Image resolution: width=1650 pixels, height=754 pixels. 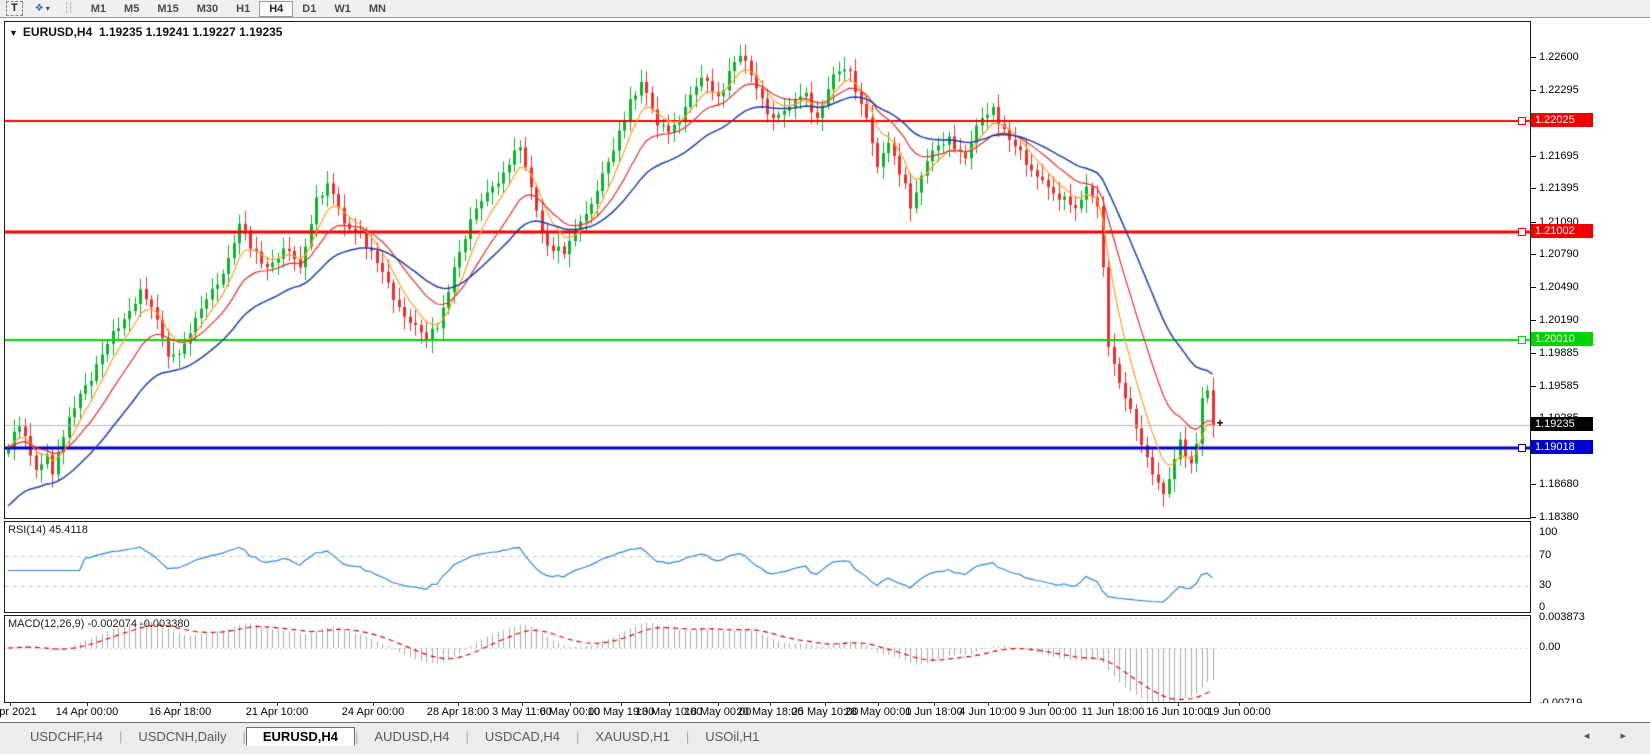 What do you see at coordinates (770, 712) in the screenshot?
I see `time-axis-label: 20 May 18:00` at bounding box center [770, 712].